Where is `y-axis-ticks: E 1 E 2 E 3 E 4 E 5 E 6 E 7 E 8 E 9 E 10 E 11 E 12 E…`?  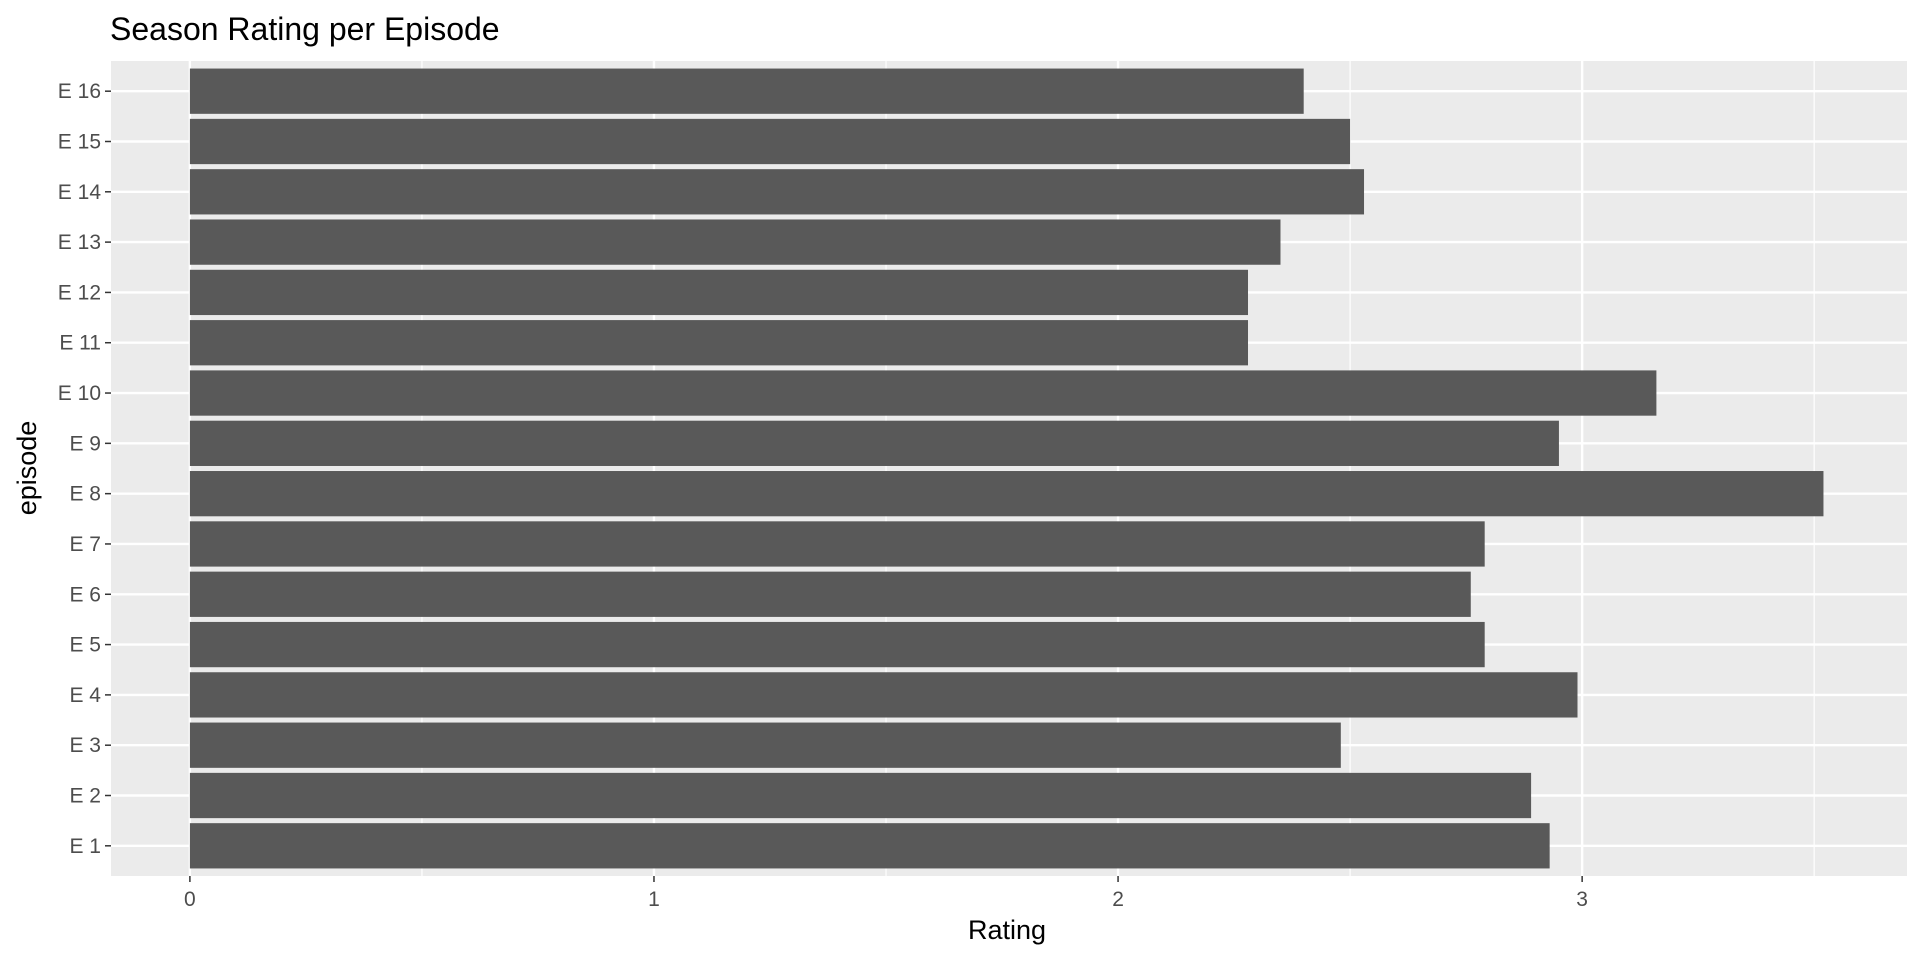 y-axis-ticks: E 1 E 2 E 3 E 4 E 5 E 6 E 7 E 8 E 9 E 10 E 11 E 12 E… is located at coordinates (84, 469).